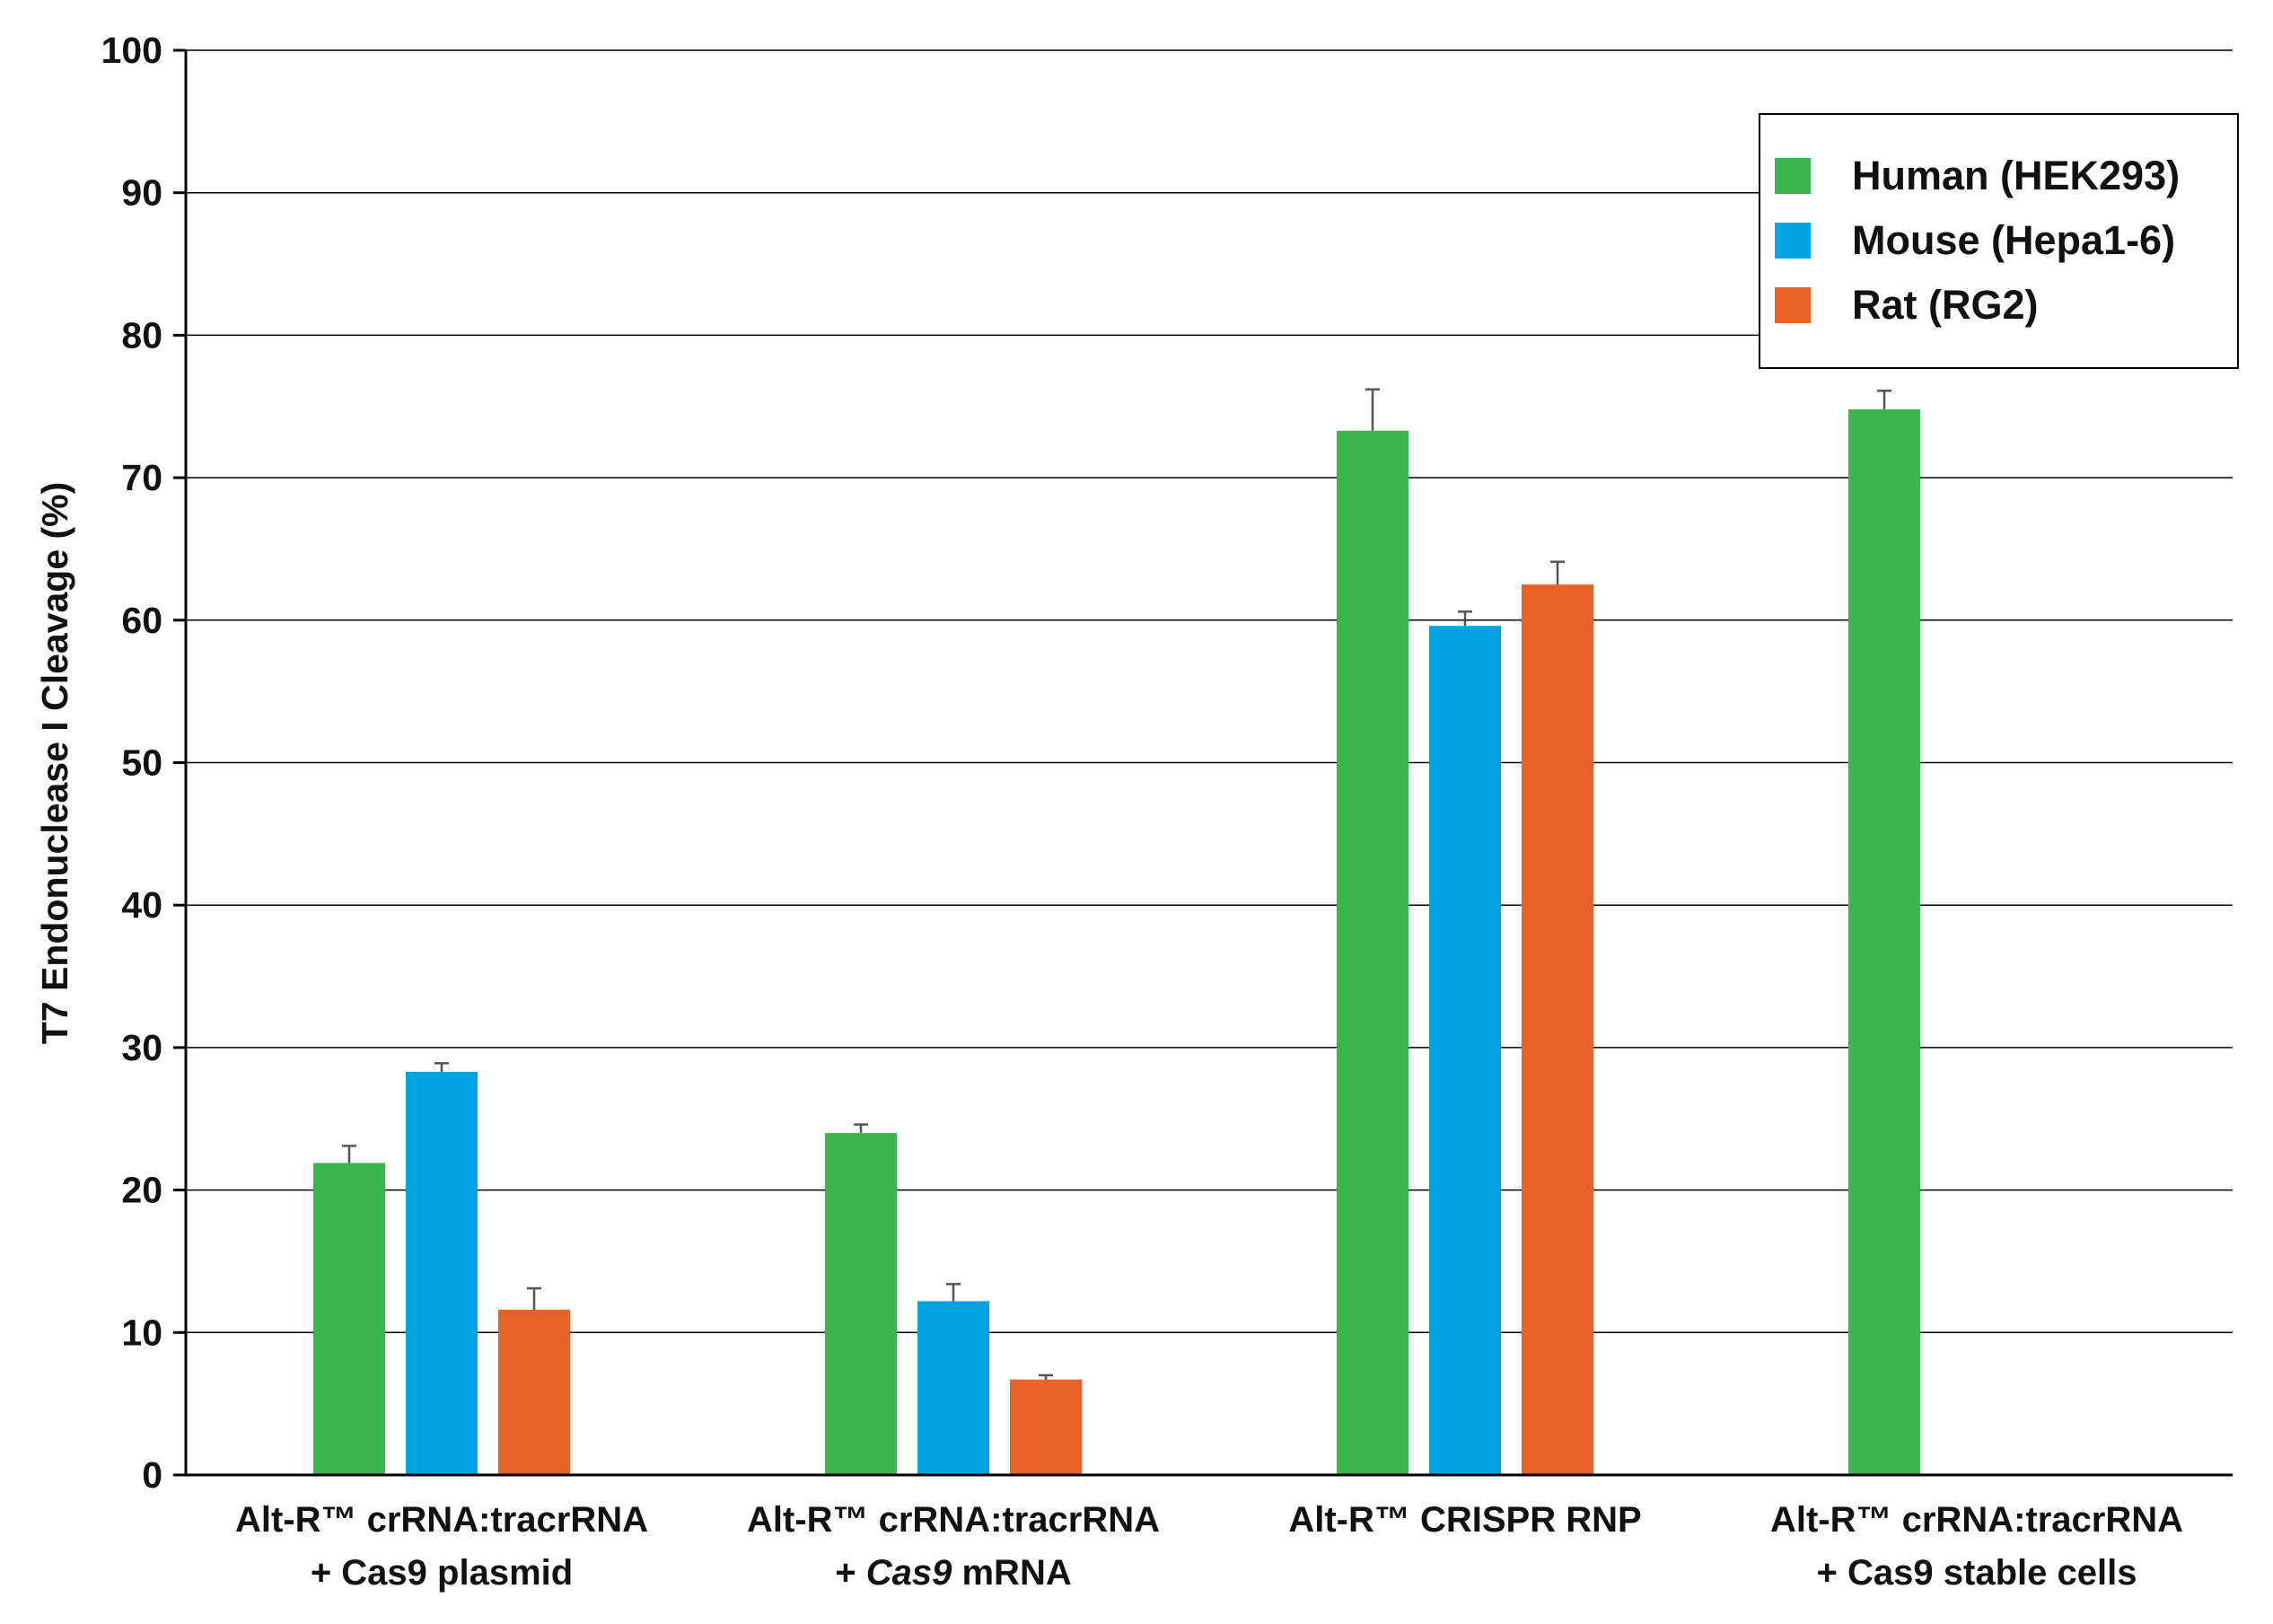 The height and width of the screenshot is (1624, 2273). I want to click on legend-label-0: Human (HEK293), so click(2016, 175).